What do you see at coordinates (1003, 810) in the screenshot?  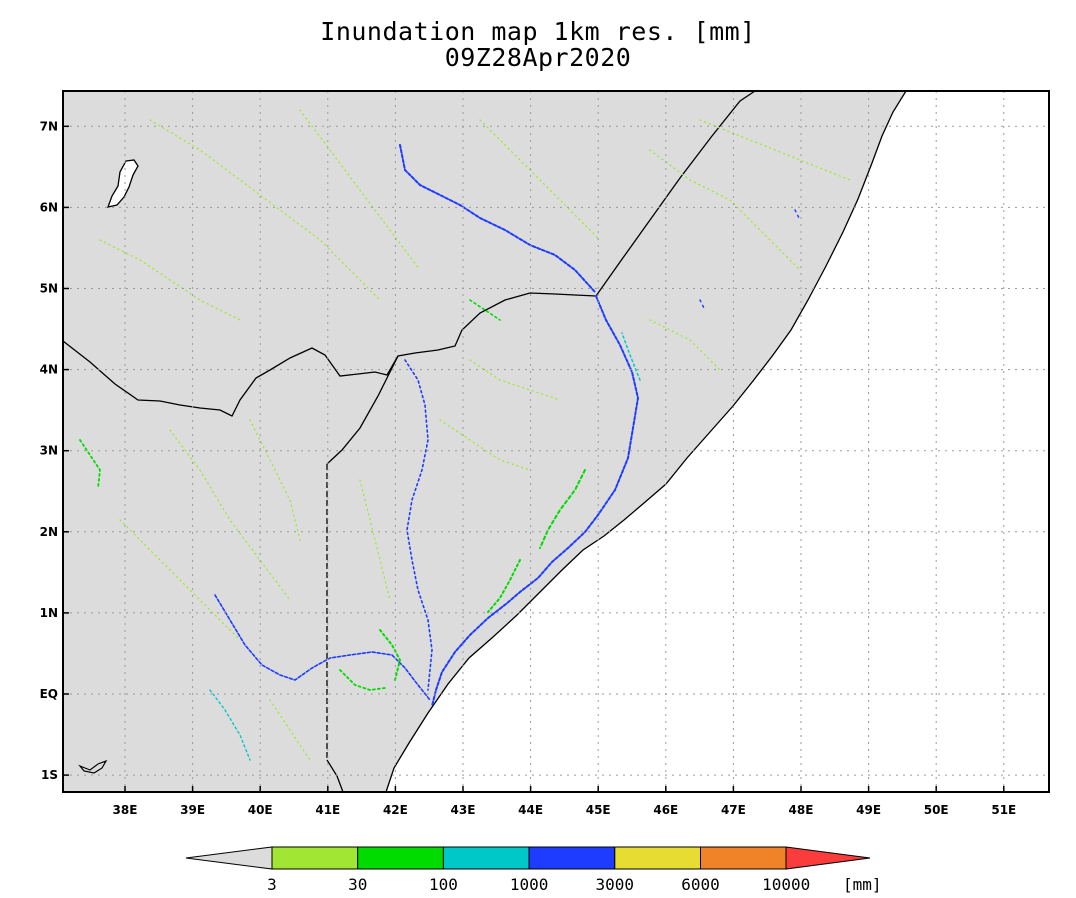 I see `lon-tick-label: 51E` at bounding box center [1003, 810].